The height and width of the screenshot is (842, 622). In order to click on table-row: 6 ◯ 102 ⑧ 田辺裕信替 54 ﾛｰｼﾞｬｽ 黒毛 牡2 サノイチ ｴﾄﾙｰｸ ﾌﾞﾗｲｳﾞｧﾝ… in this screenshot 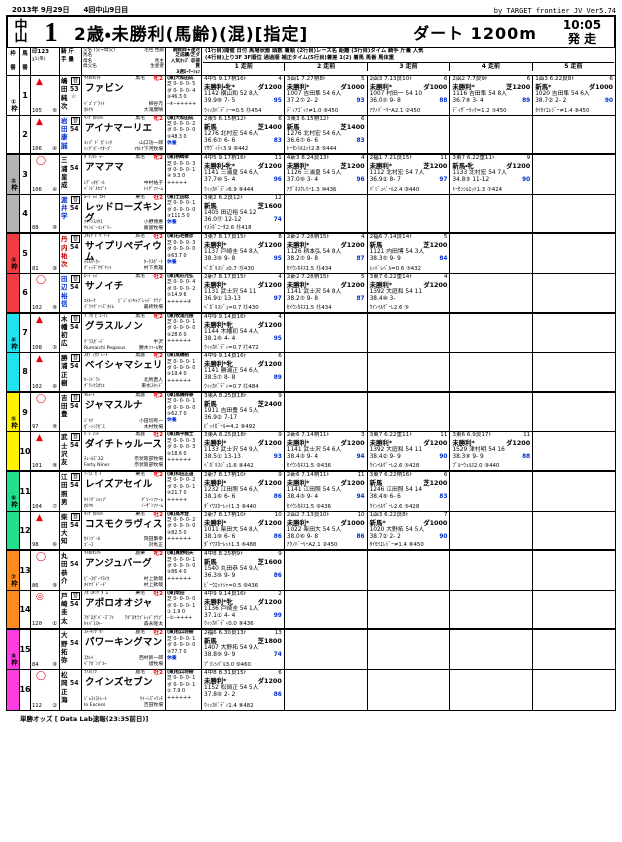, I will do `click(311, 294)`.